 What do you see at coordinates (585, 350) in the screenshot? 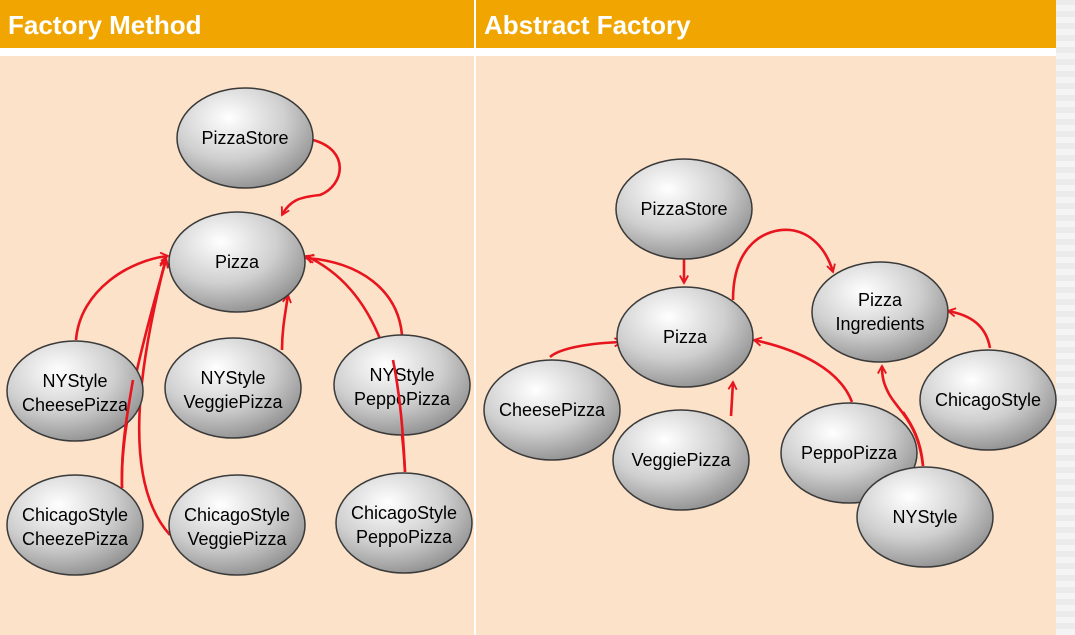
I see `edge-cheese-to-pizza` at bounding box center [585, 350].